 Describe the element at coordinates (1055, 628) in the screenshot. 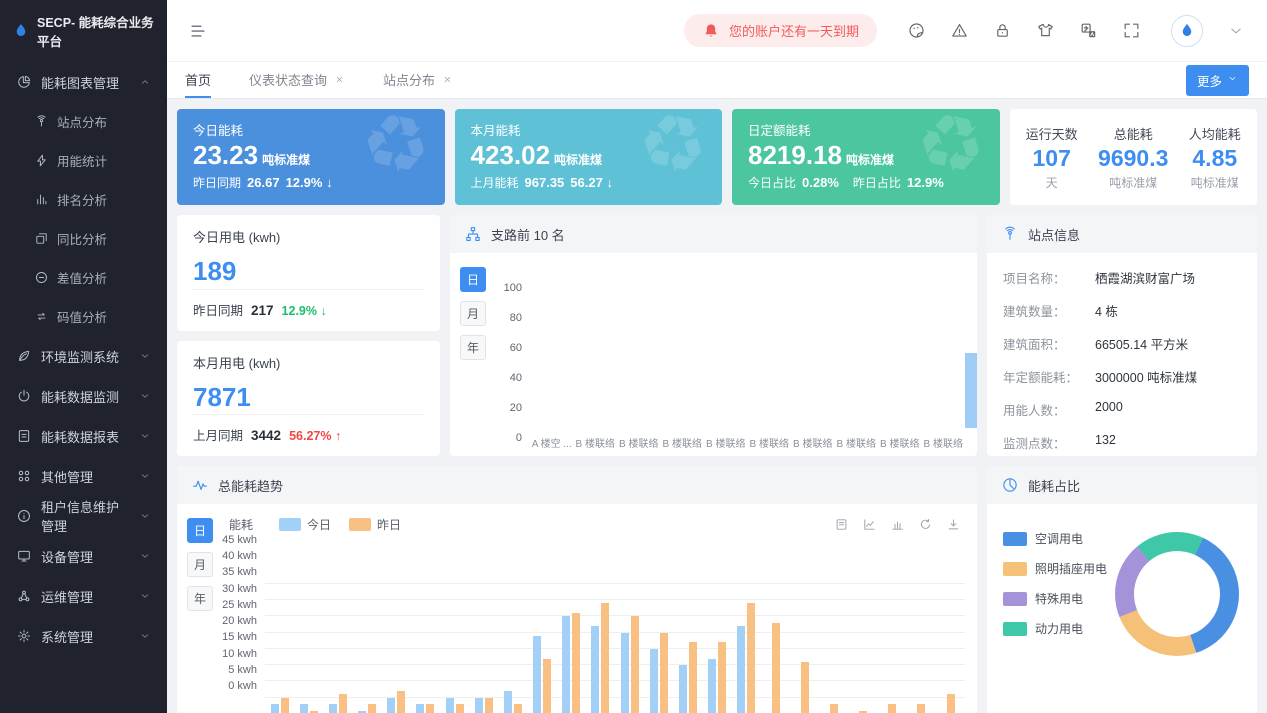

I see `donut-legend-item-动力用电: 动力用电` at that location.